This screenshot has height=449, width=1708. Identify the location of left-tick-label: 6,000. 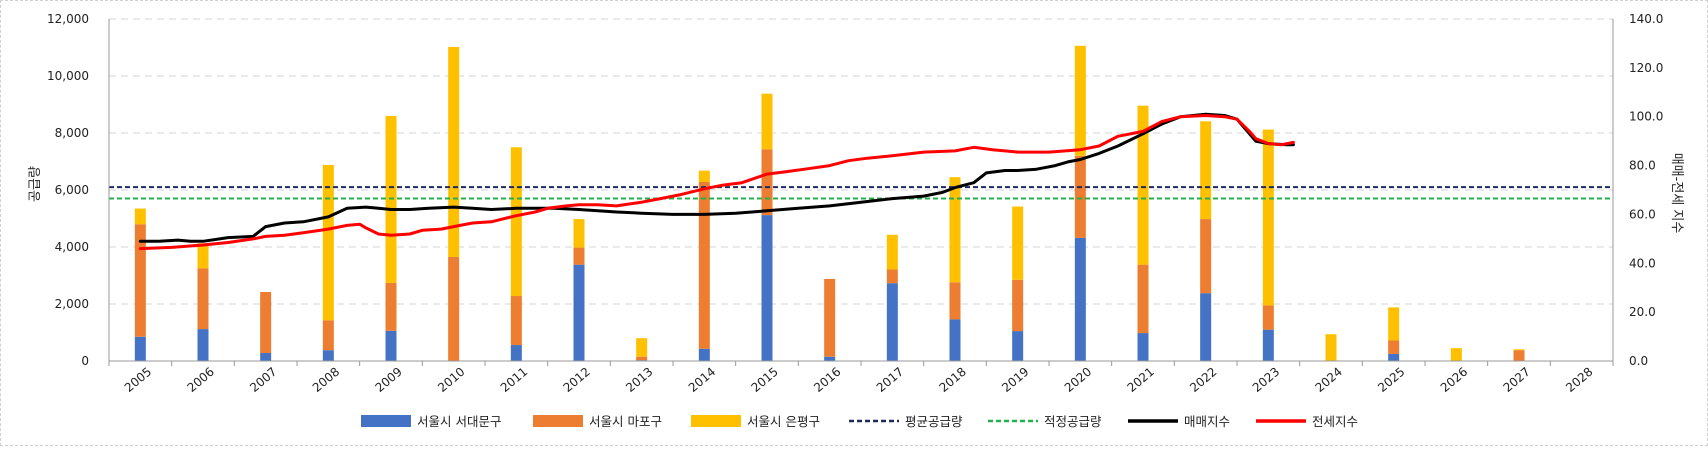
(72, 190).